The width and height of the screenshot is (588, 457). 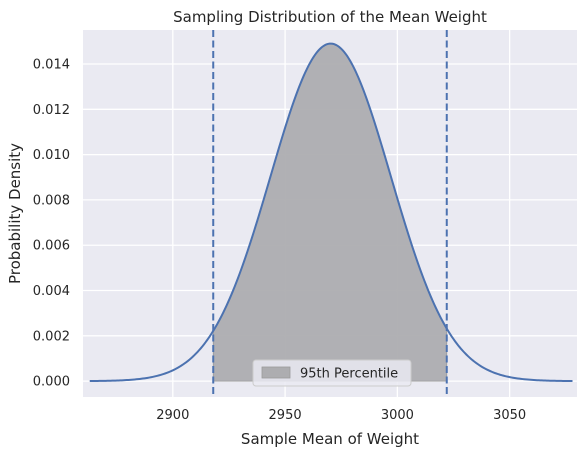 What do you see at coordinates (341, 415) in the screenshot?
I see `x-axis-ticks: 2900 2950 3000 3050` at bounding box center [341, 415].